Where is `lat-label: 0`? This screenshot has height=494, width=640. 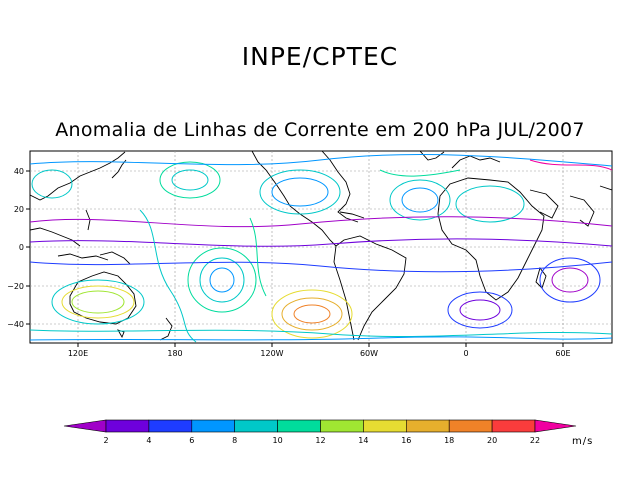 lat-label: 0 is located at coordinates (21, 247).